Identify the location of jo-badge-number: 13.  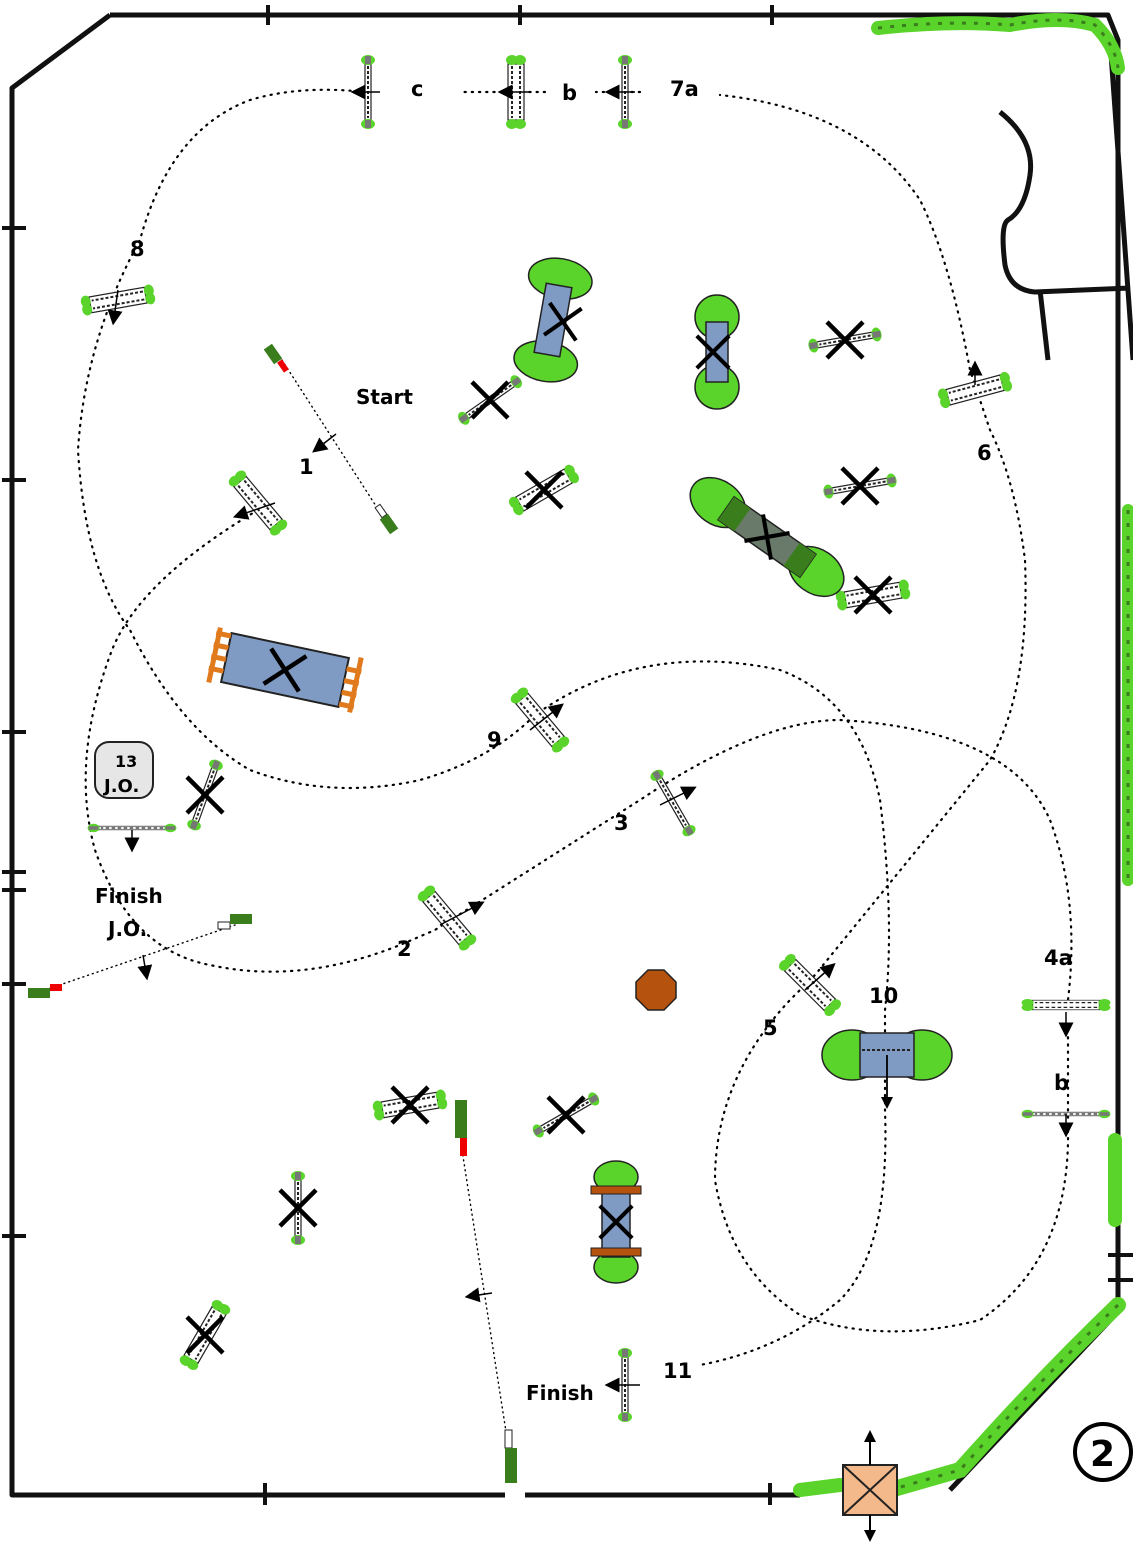
(126, 761).